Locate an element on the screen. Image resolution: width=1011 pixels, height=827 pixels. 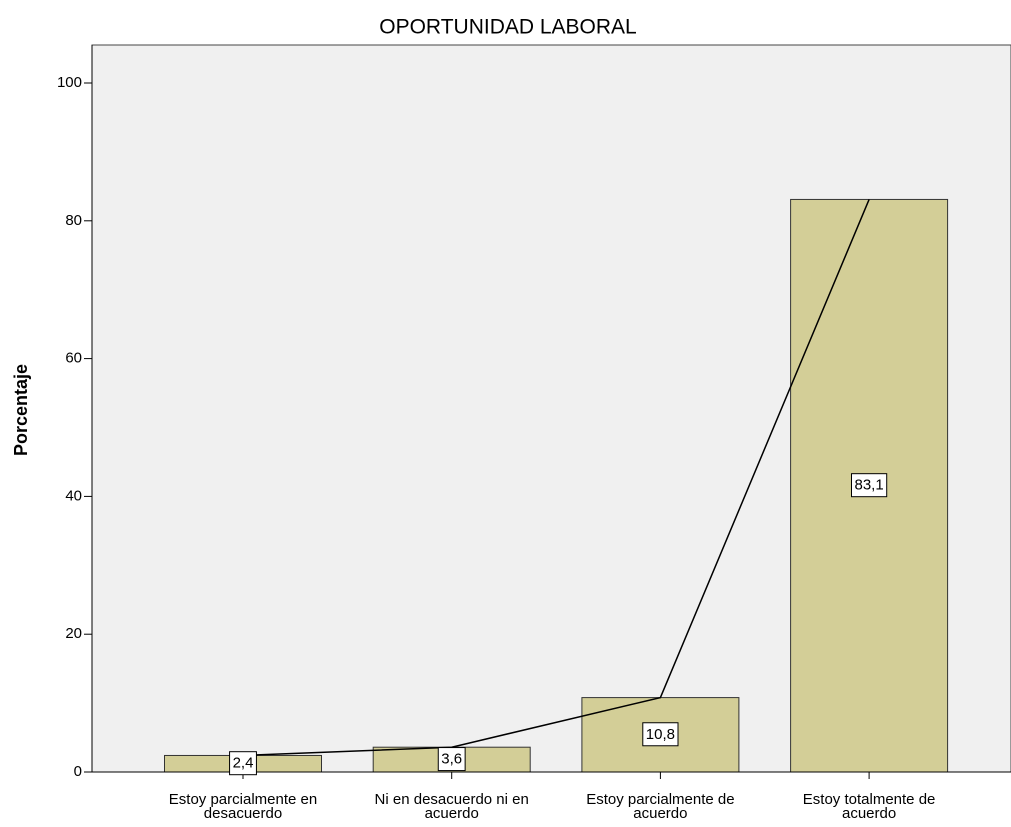
value-label: 10,8 is located at coordinates (660, 734).